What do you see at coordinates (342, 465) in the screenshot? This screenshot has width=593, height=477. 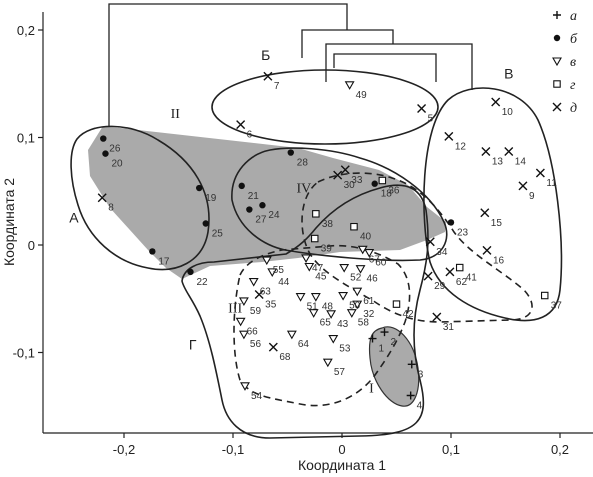 I see `x-axis-label: Координата 1` at bounding box center [342, 465].